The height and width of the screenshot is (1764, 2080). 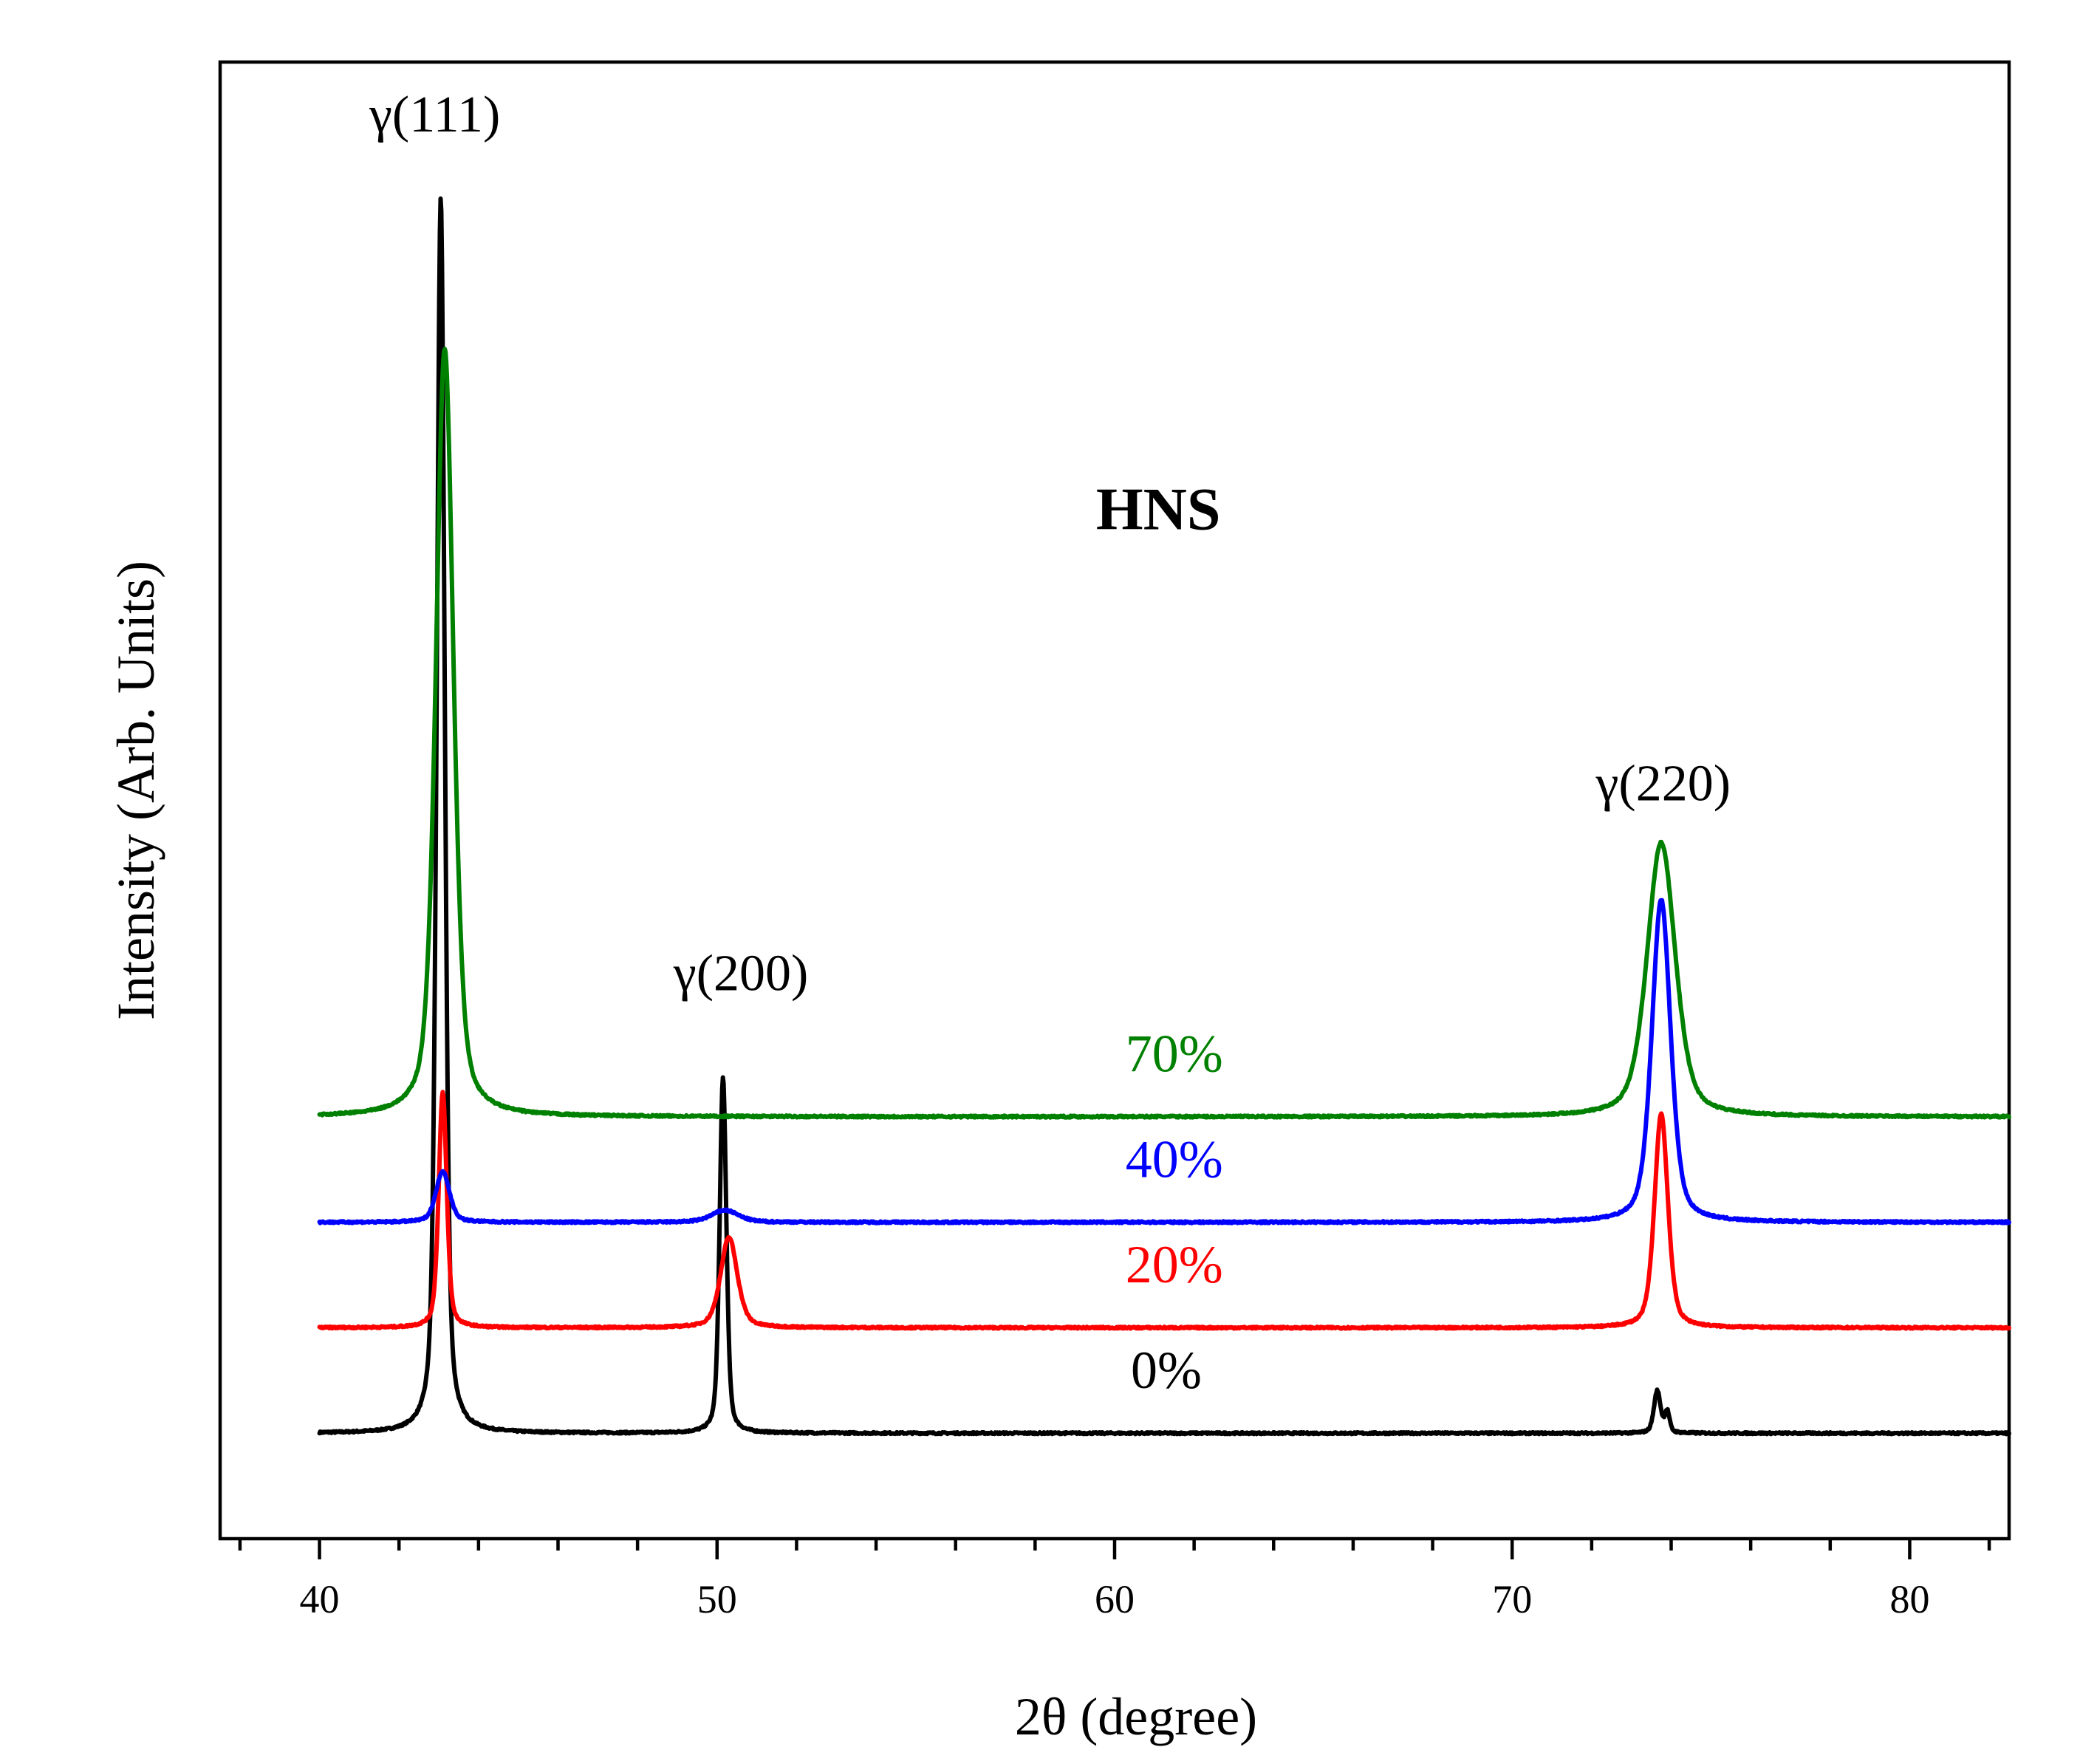 I want to click on series-line-20pct, so click(x=1164, y=1210).